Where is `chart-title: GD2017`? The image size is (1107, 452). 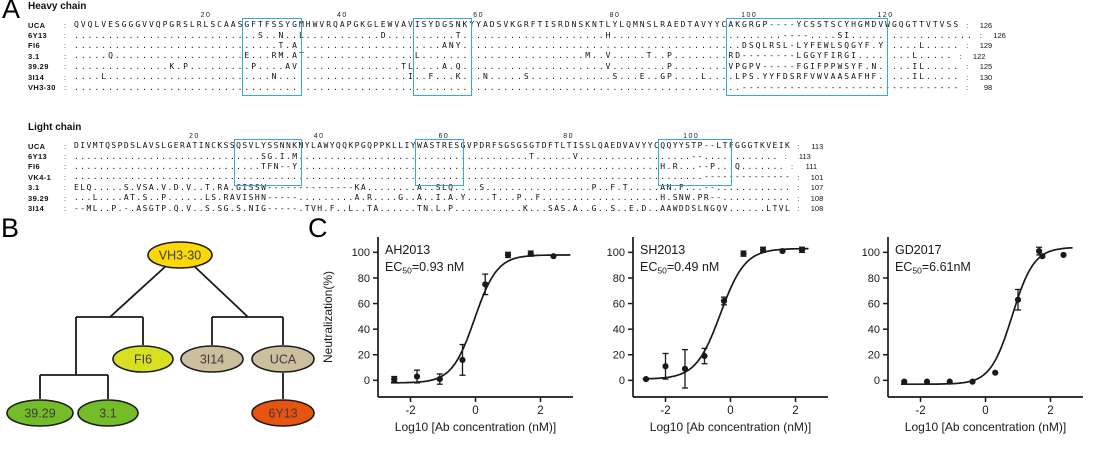 chart-title: GD2017 is located at coordinates (918, 250).